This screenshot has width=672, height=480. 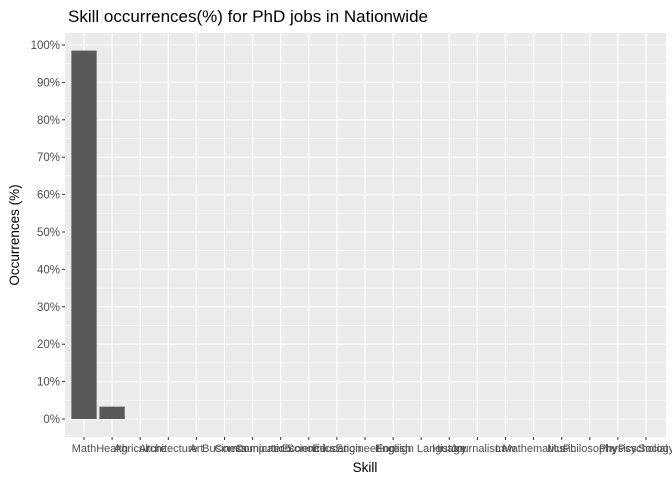 I want to click on x-tick-label: Foreign Language, so click(x=421, y=449).